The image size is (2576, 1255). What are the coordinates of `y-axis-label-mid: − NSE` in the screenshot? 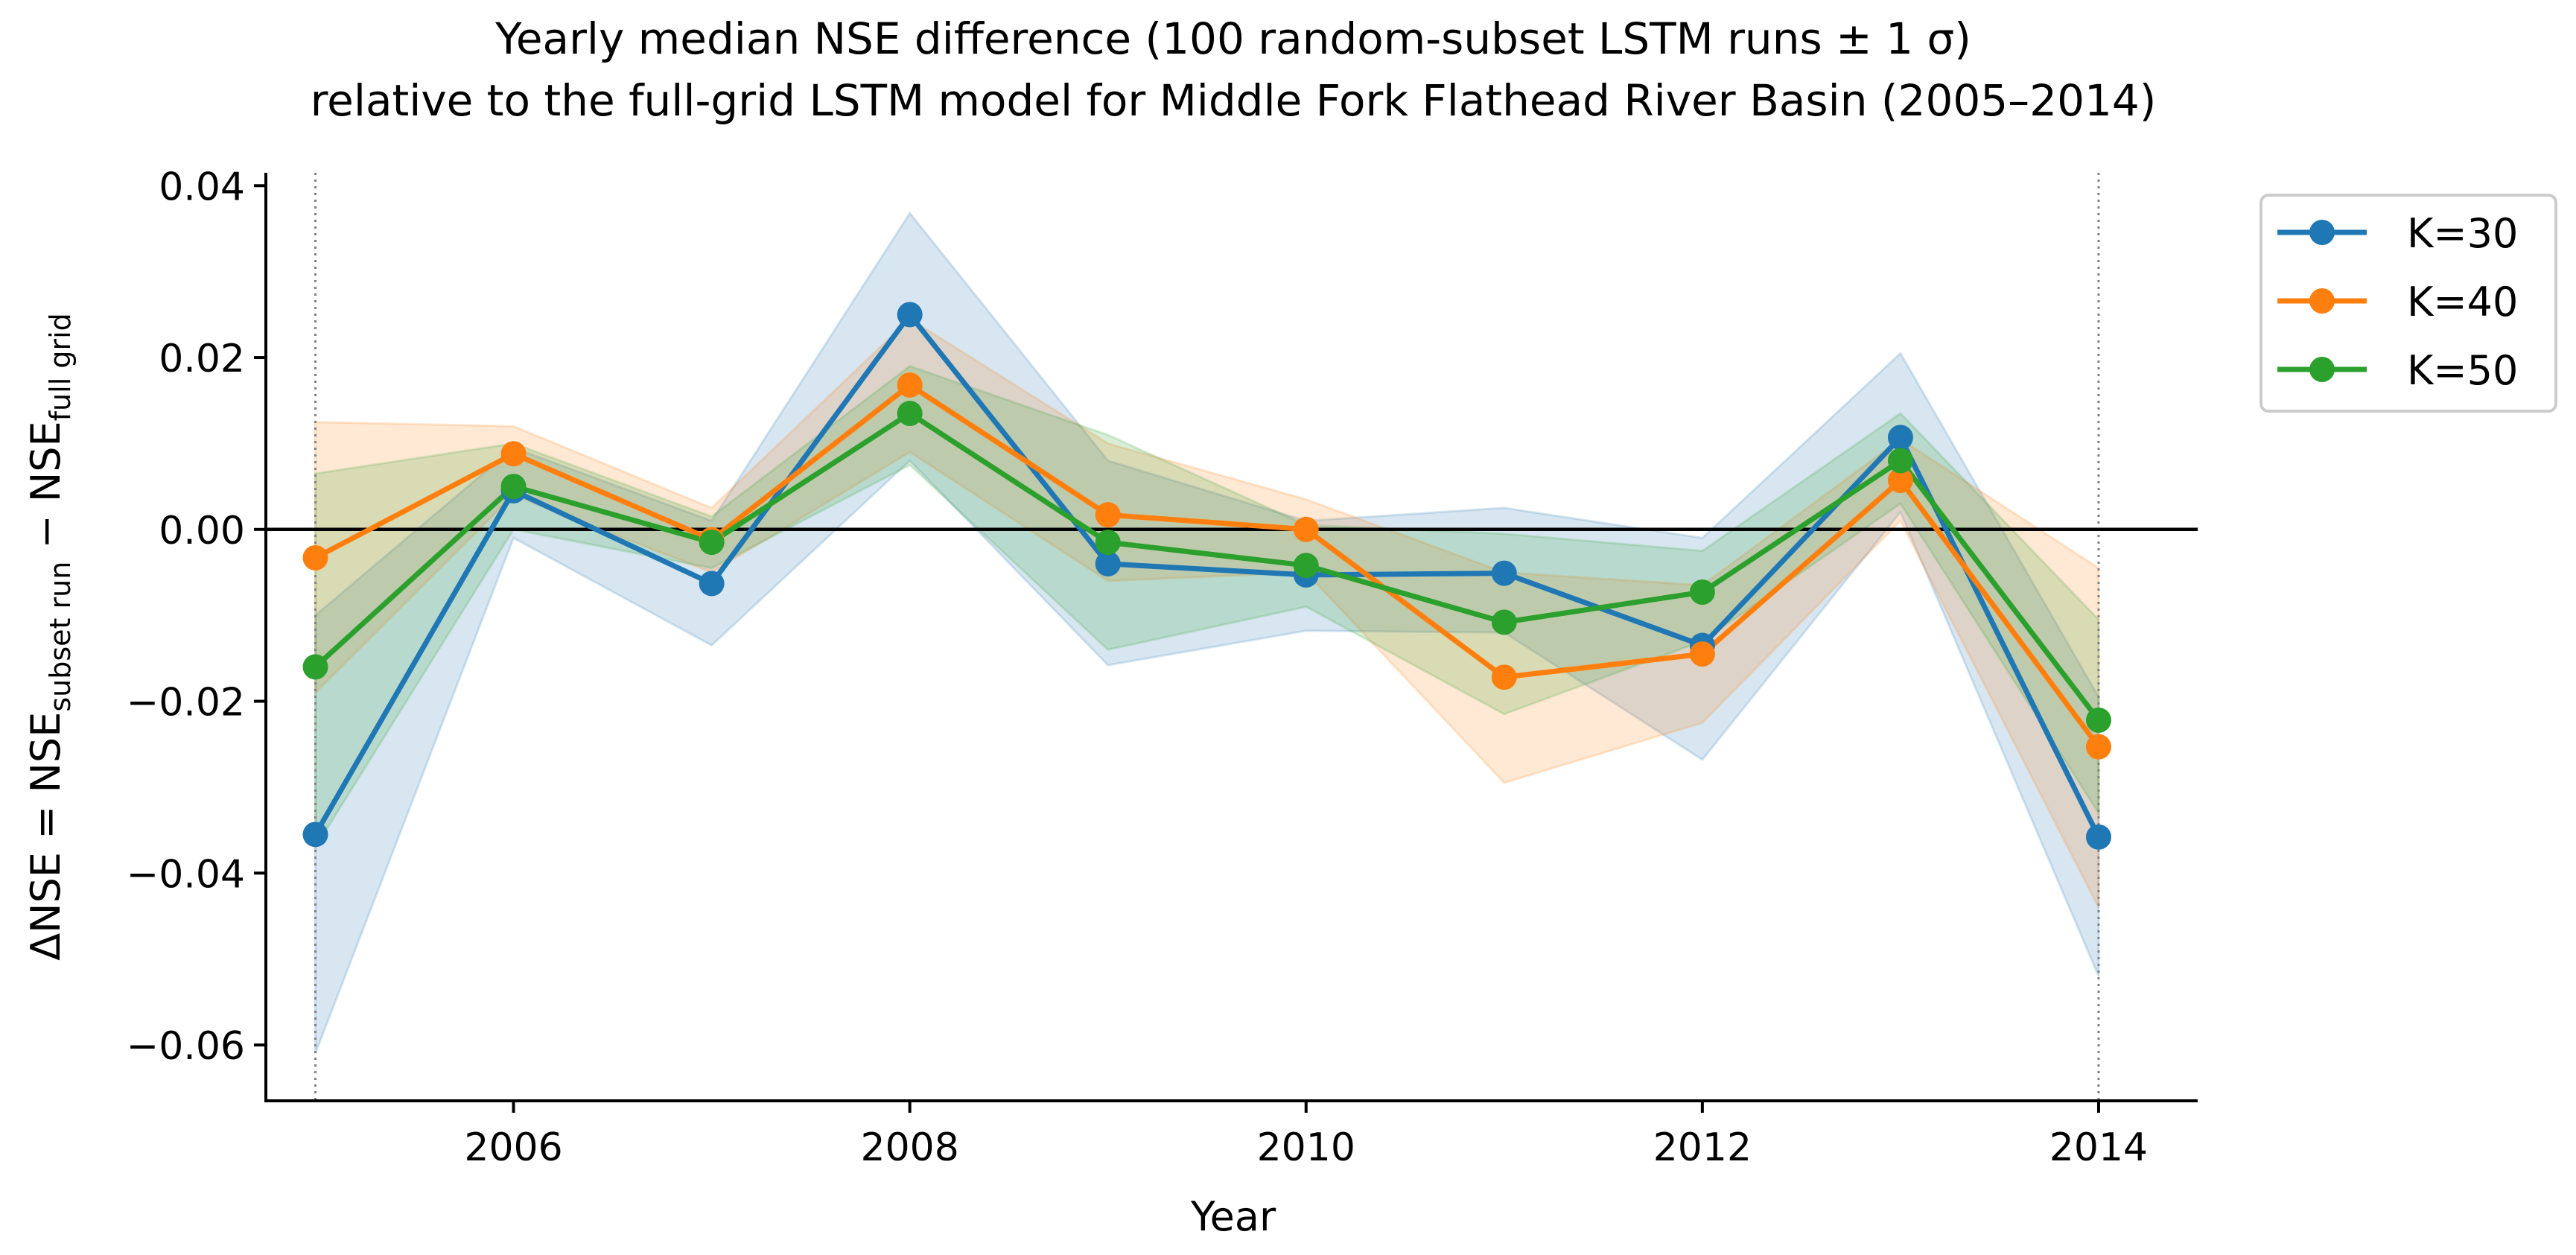 It's located at (45, 491).